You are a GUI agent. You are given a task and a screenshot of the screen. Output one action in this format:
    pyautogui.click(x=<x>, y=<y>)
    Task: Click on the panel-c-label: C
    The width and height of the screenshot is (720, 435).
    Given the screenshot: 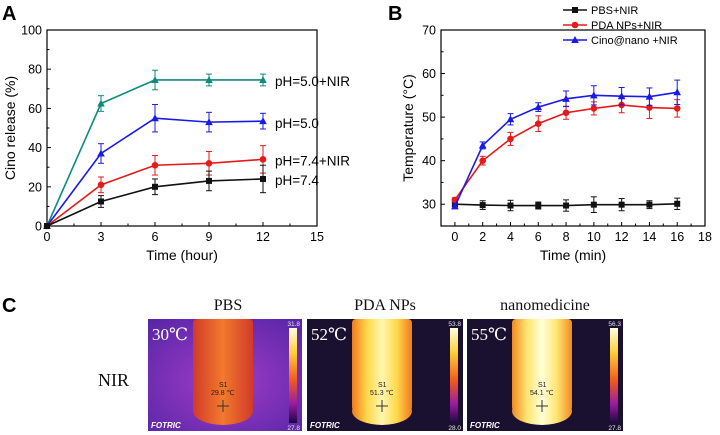 What is the action you would take?
    pyautogui.click(x=9, y=306)
    